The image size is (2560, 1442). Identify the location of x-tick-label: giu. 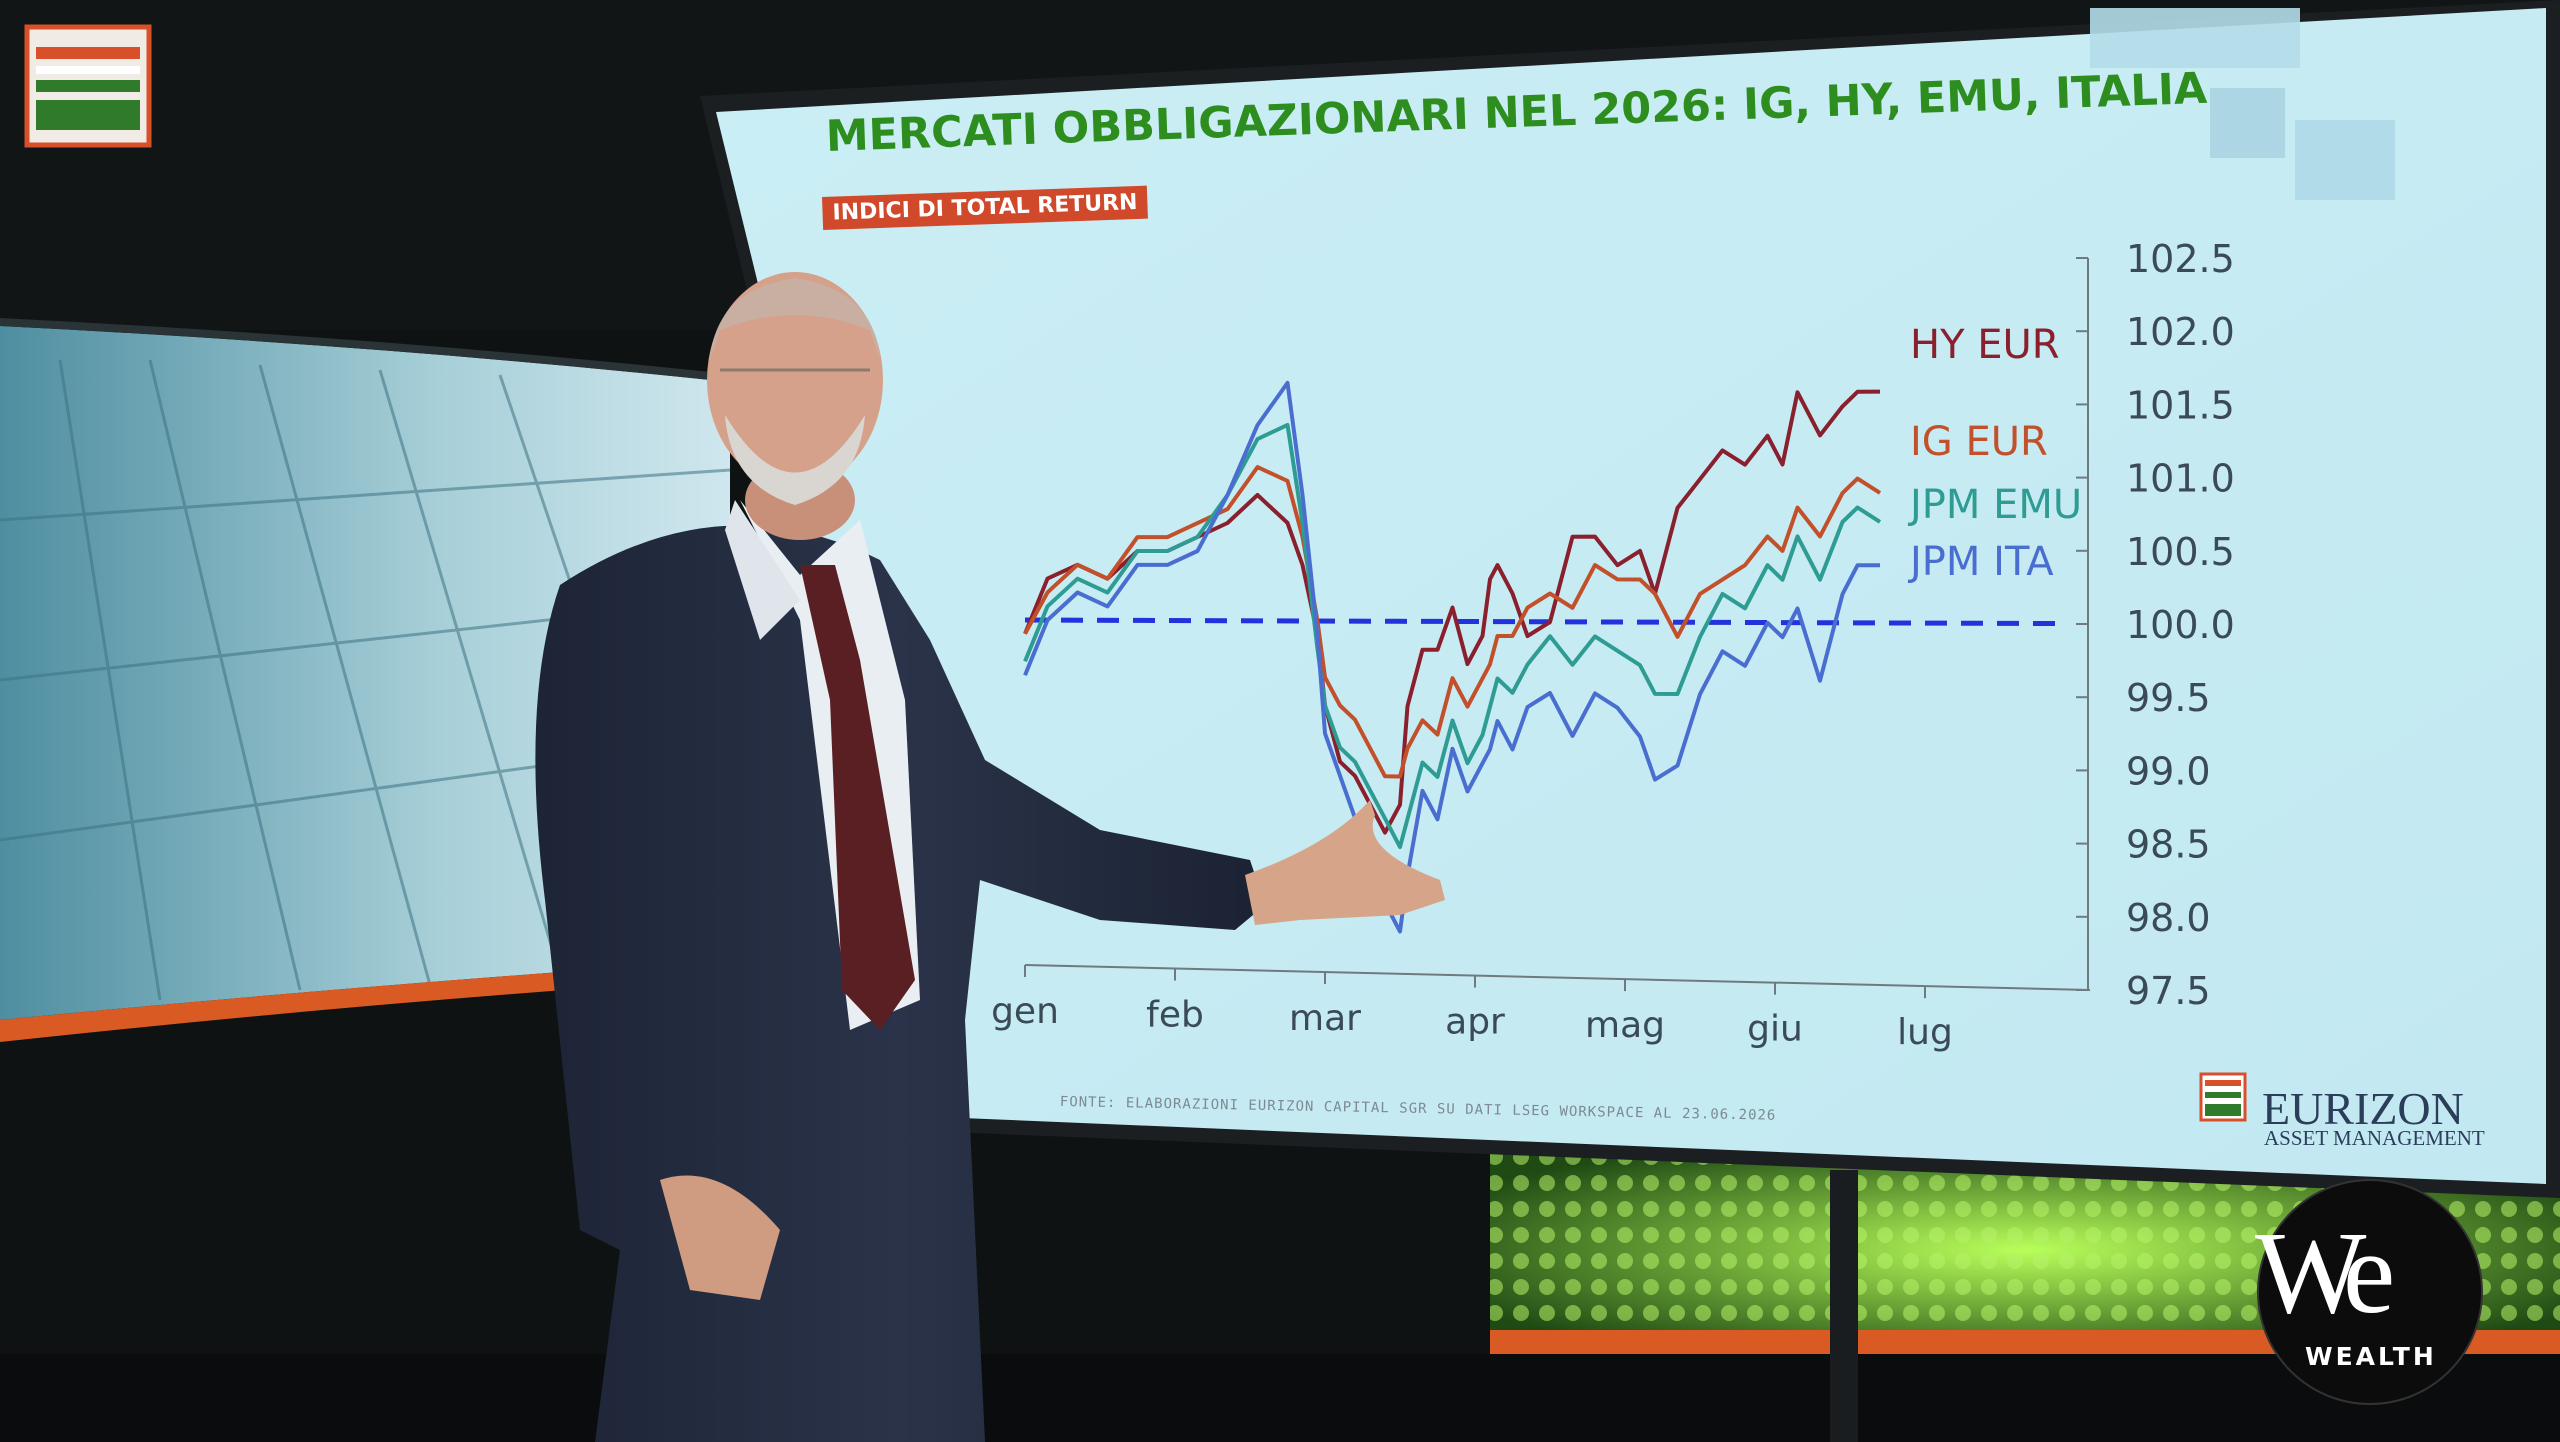
(1775, 1029).